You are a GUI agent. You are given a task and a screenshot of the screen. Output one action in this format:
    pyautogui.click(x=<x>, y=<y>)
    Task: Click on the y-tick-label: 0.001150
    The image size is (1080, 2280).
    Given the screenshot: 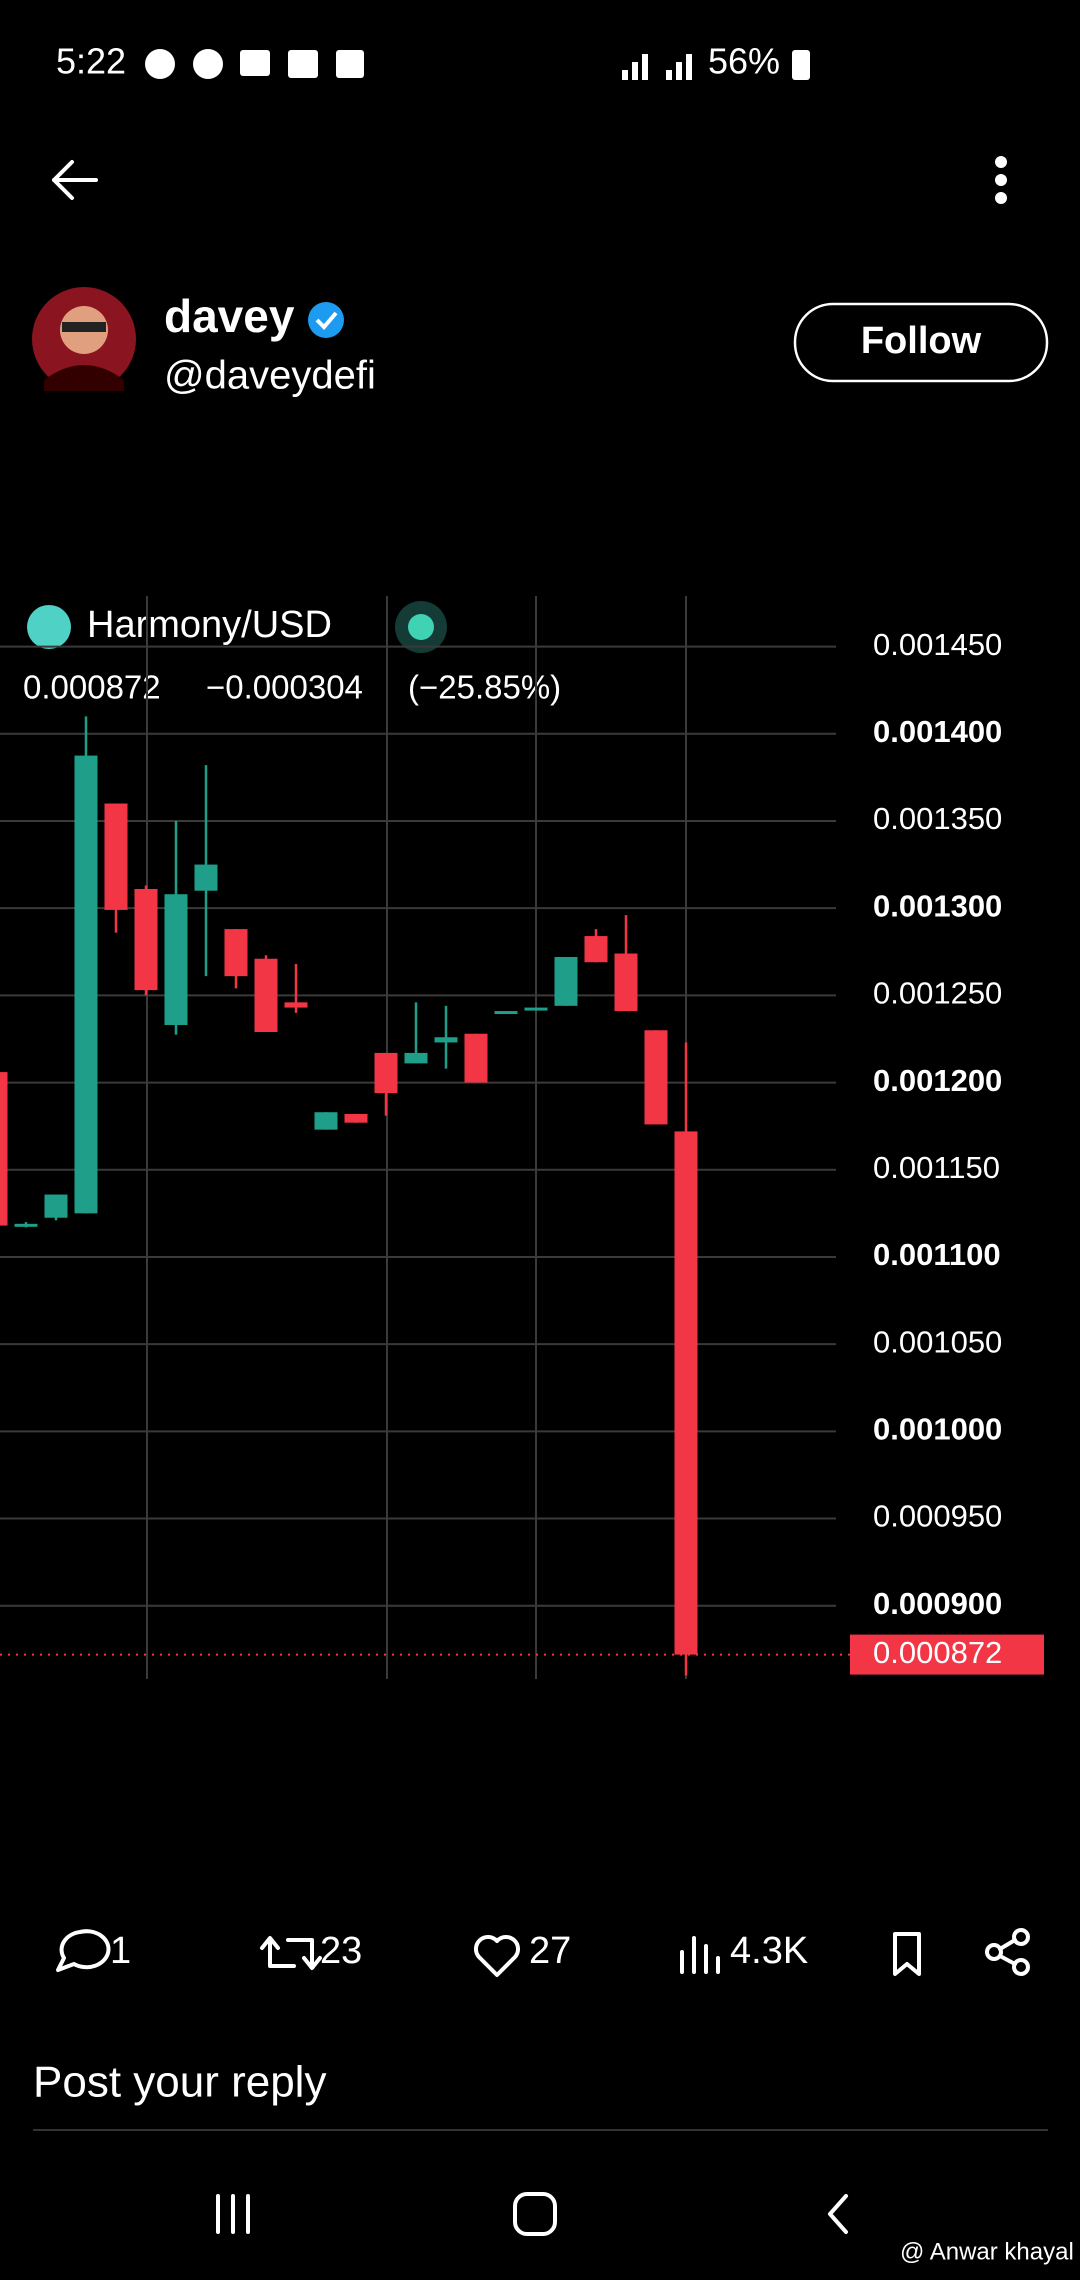 What is the action you would take?
    pyautogui.click(x=936, y=1167)
    